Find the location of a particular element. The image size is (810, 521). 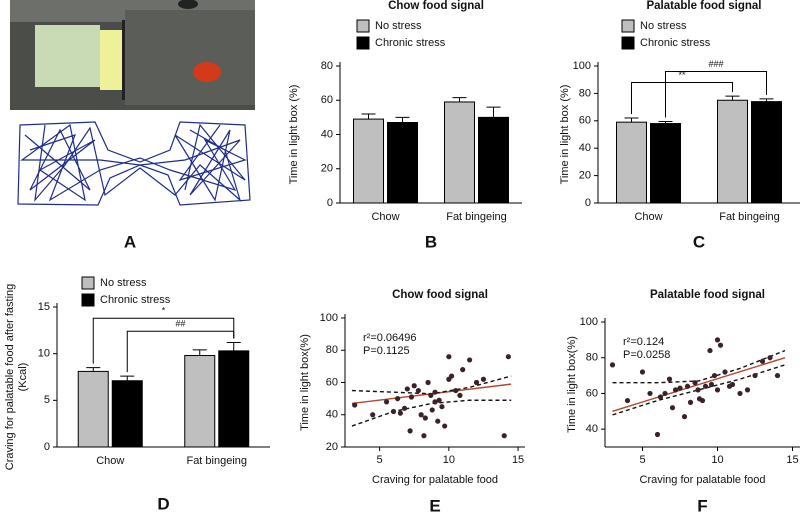

stat-label: P=0.1125 is located at coordinates (386, 351).